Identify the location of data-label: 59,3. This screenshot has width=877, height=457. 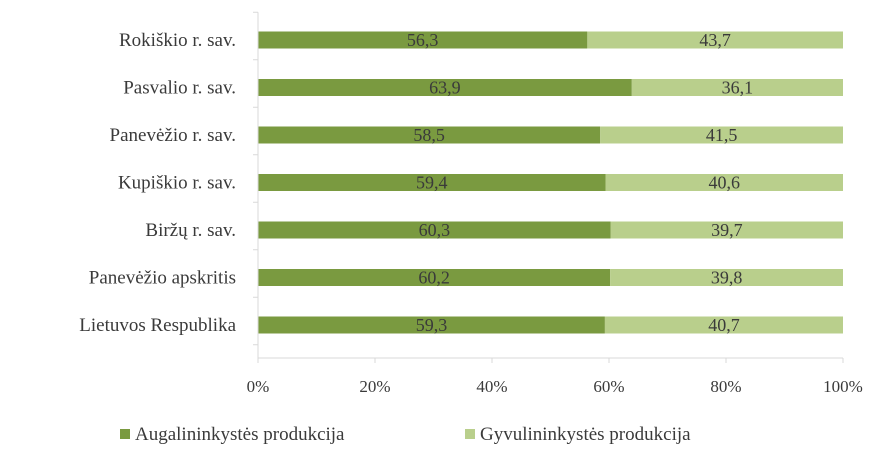
(432, 325).